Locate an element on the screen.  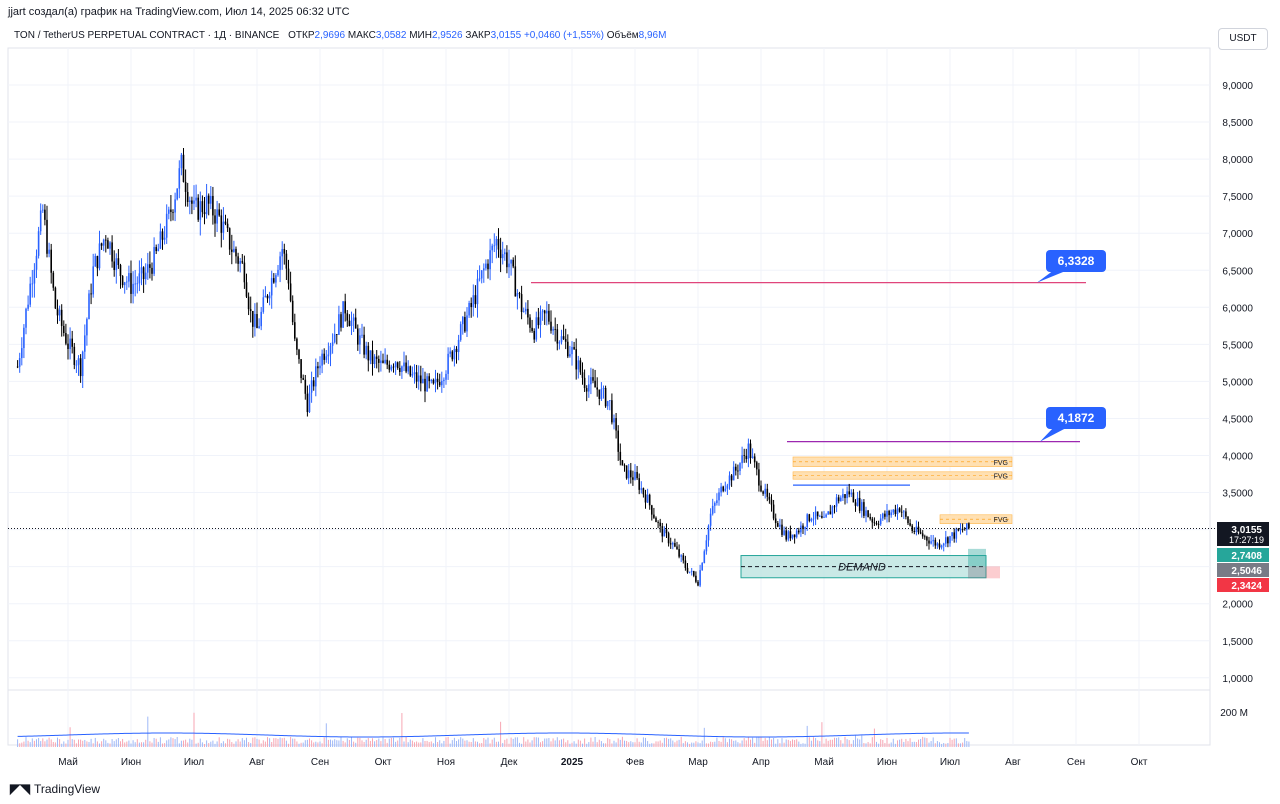
close-value: 3,0155 is located at coordinates (506, 35).